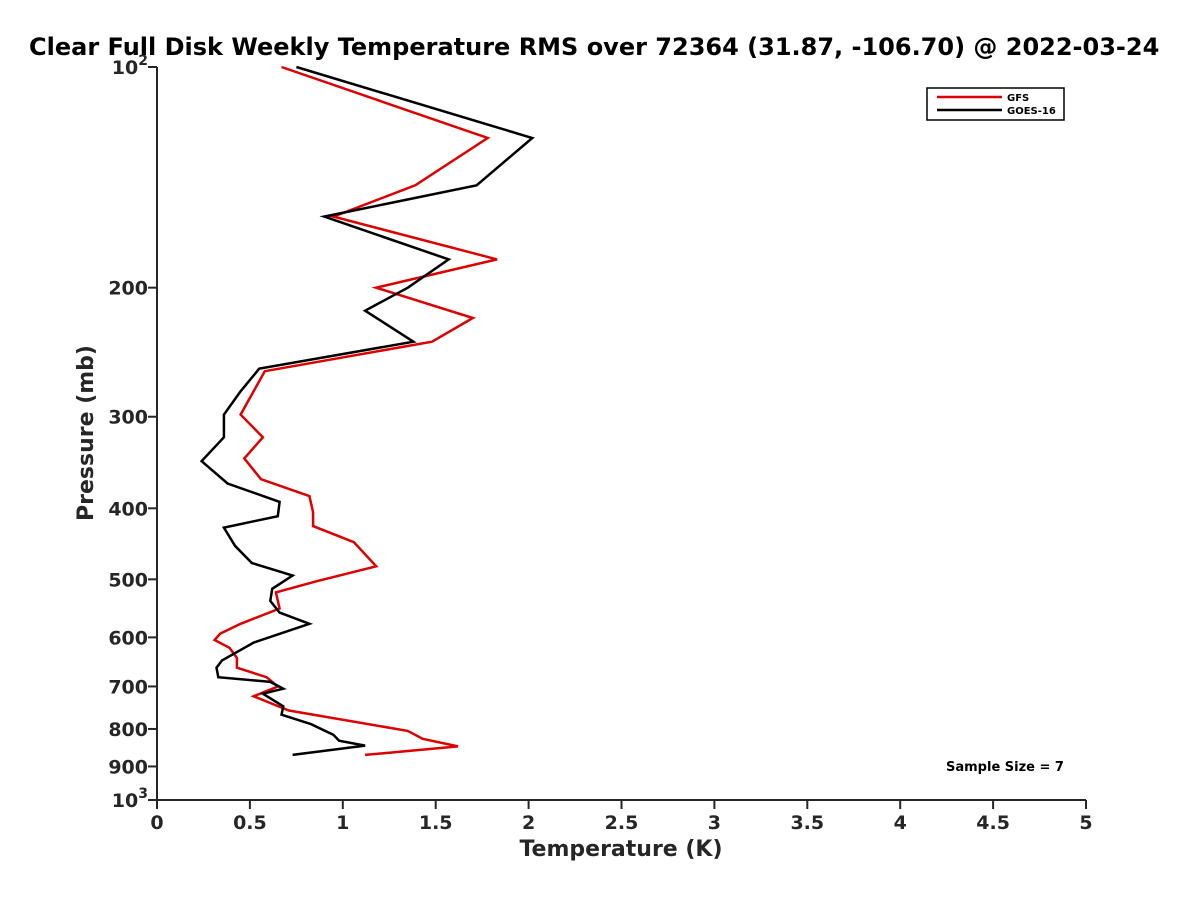 The height and width of the screenshot is (900, 1200). I want to click on x-tick-label: 1, so click(342, 823).